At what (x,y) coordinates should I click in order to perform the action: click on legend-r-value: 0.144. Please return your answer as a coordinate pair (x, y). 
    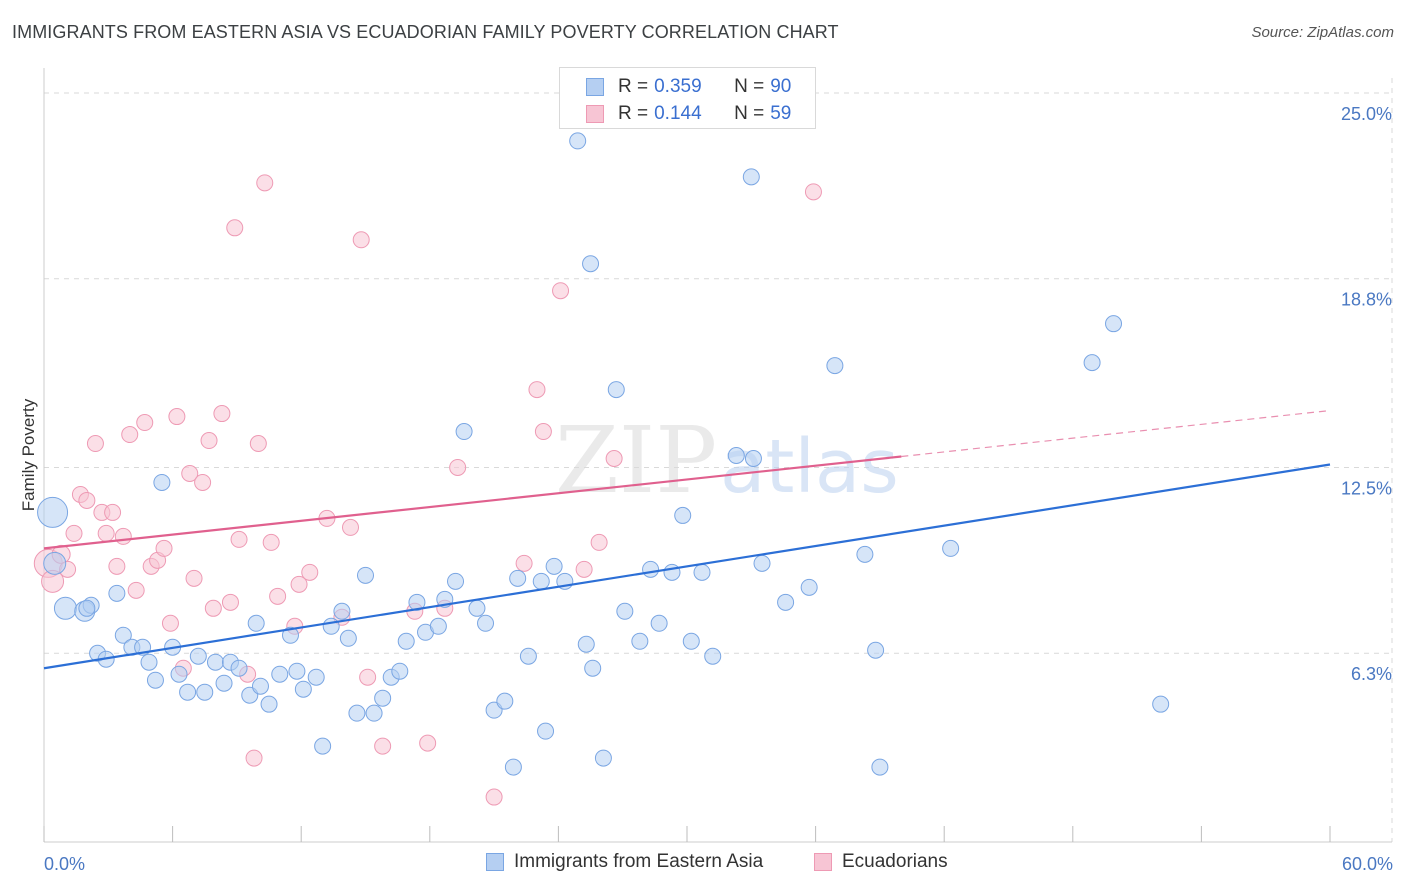
    Looking at the image, I should click on (678, 113).